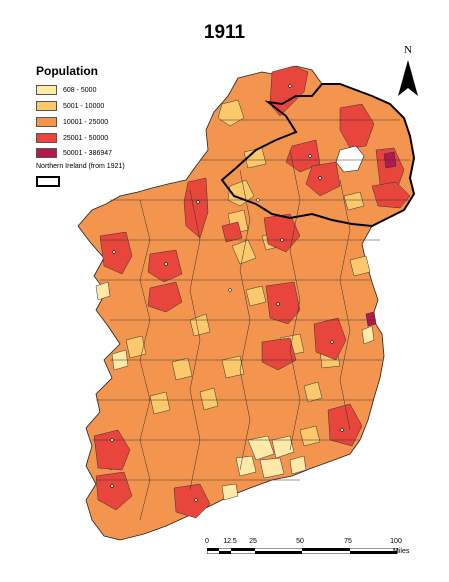 The width and height of the screenshot is (449, 582). I want to click on northern-ireland-legend-label: Northern Ireland (from 1921), so click(80, 166).